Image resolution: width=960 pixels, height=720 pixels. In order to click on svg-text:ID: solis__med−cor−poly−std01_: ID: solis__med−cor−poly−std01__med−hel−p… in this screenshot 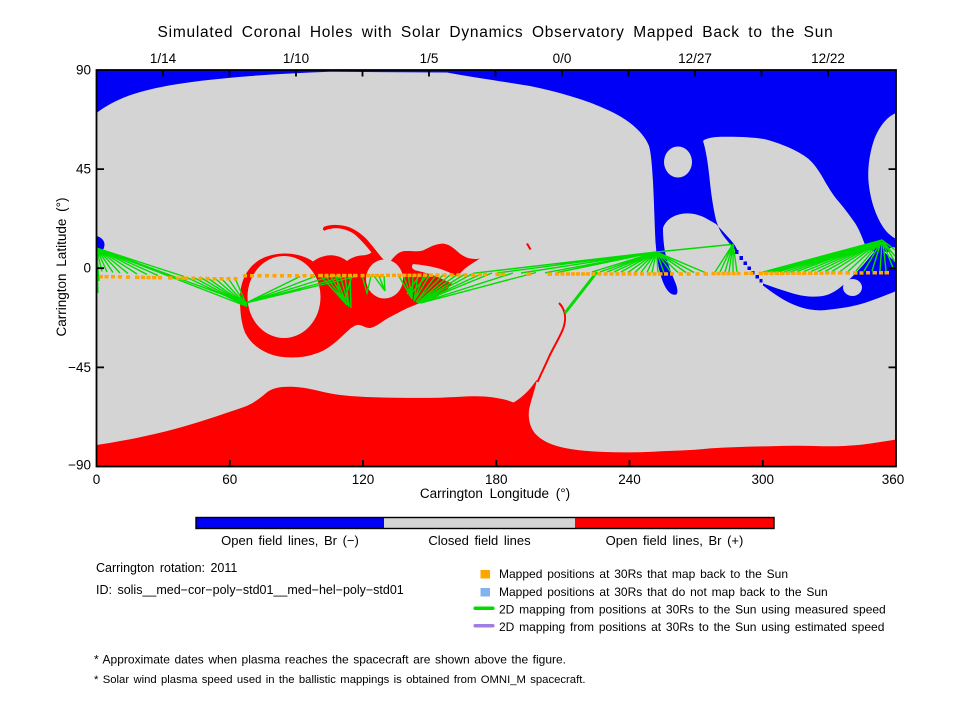, I will do `click(250, 590)`.